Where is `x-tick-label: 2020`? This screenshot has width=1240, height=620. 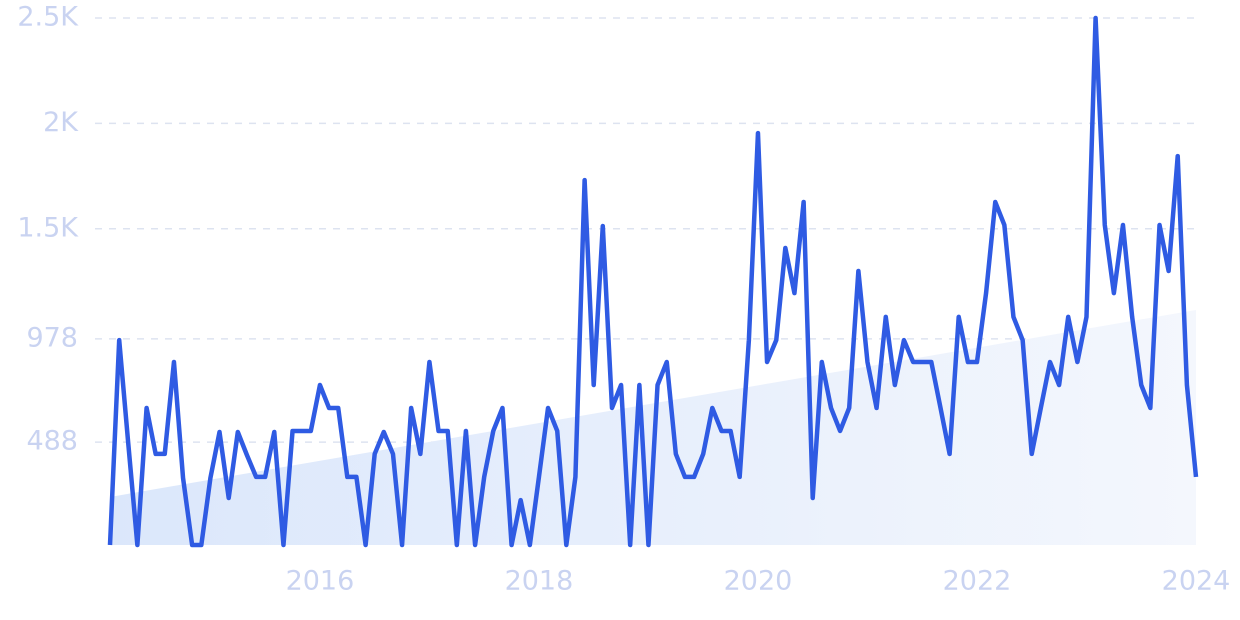
x-tick-label: 2020 is located at coordinates (758, 581).